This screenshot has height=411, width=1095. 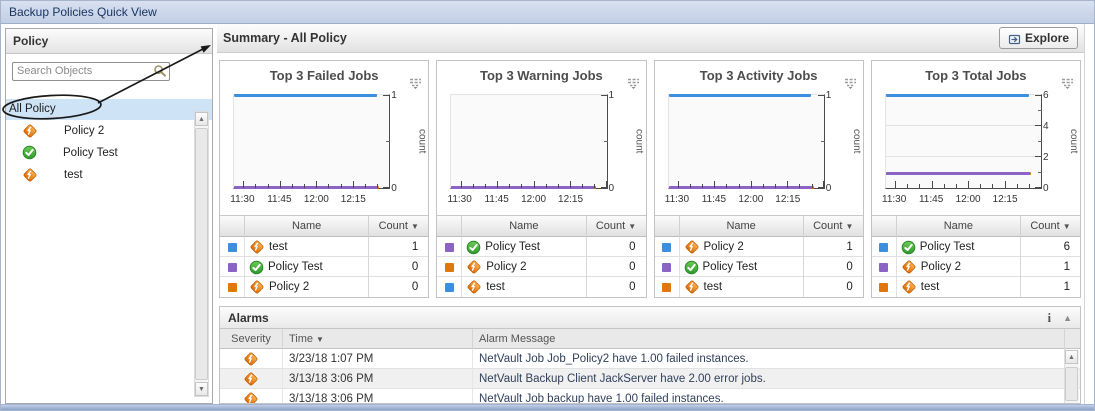 I want to click on policy-name-cell: test, so click(x=523, y=287).